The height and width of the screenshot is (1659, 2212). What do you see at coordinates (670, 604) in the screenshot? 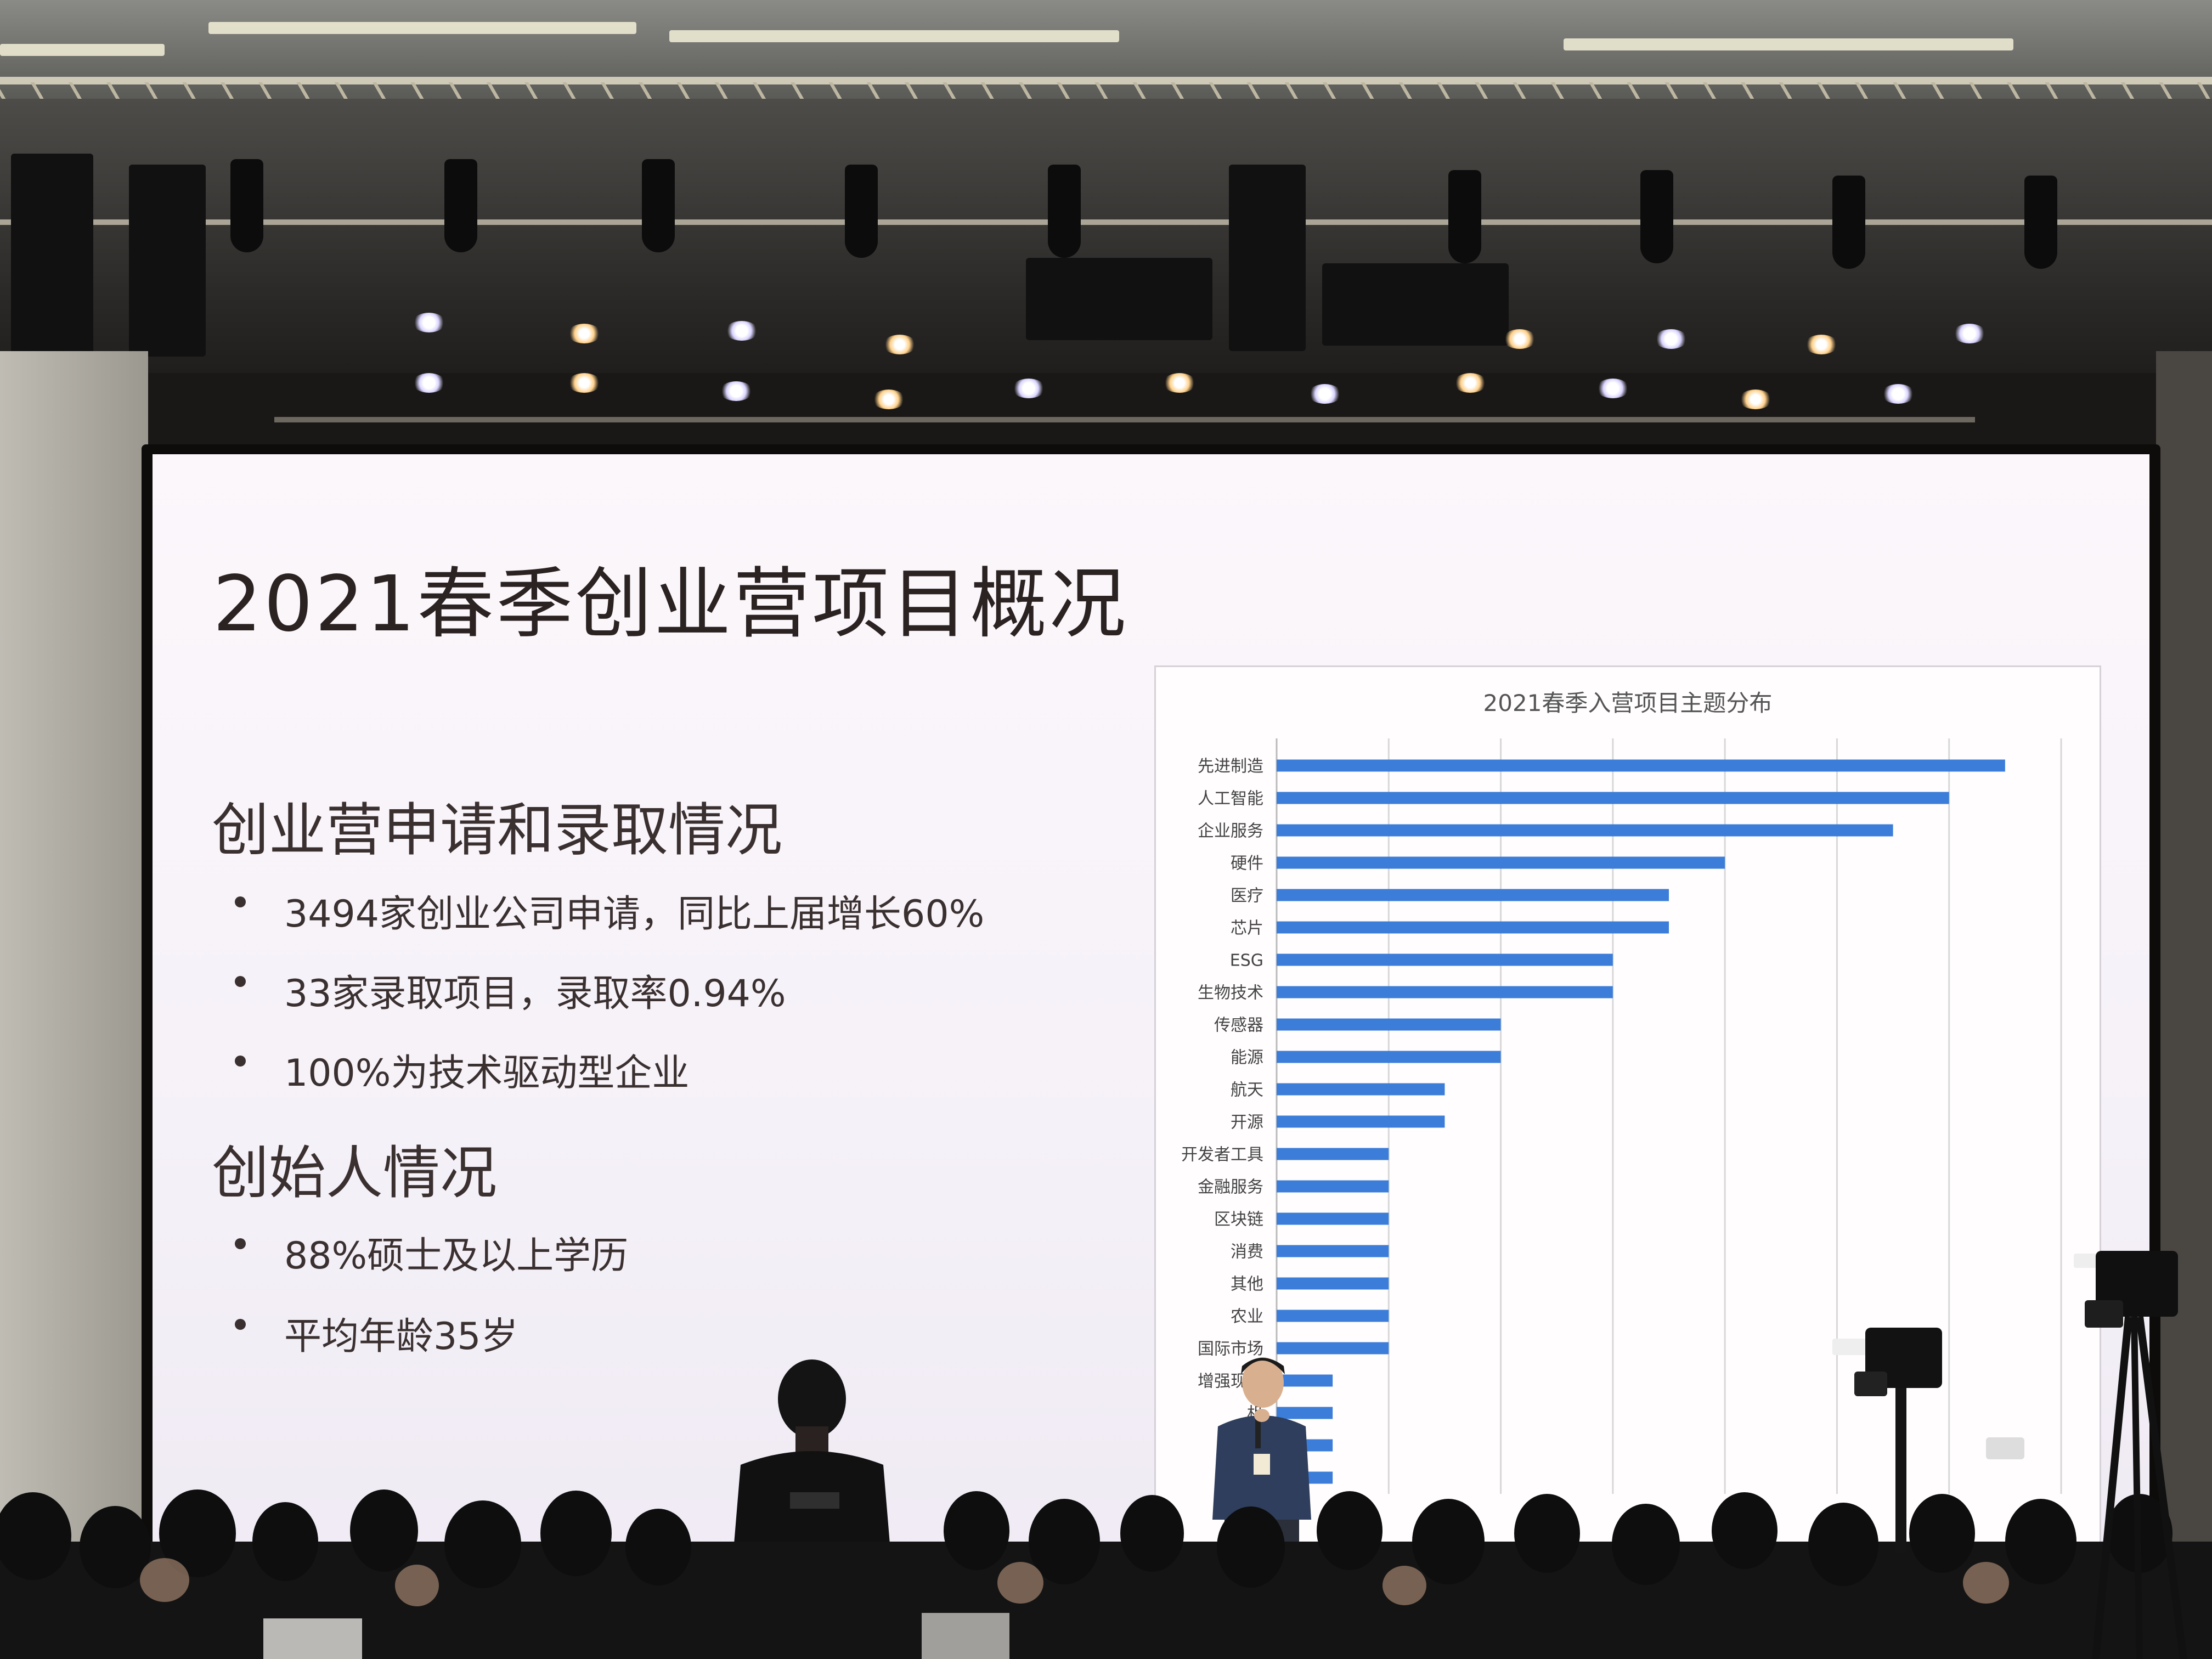
I see `slide-title: 2021春季创业营项目概况` at bounding box center [670, 604].